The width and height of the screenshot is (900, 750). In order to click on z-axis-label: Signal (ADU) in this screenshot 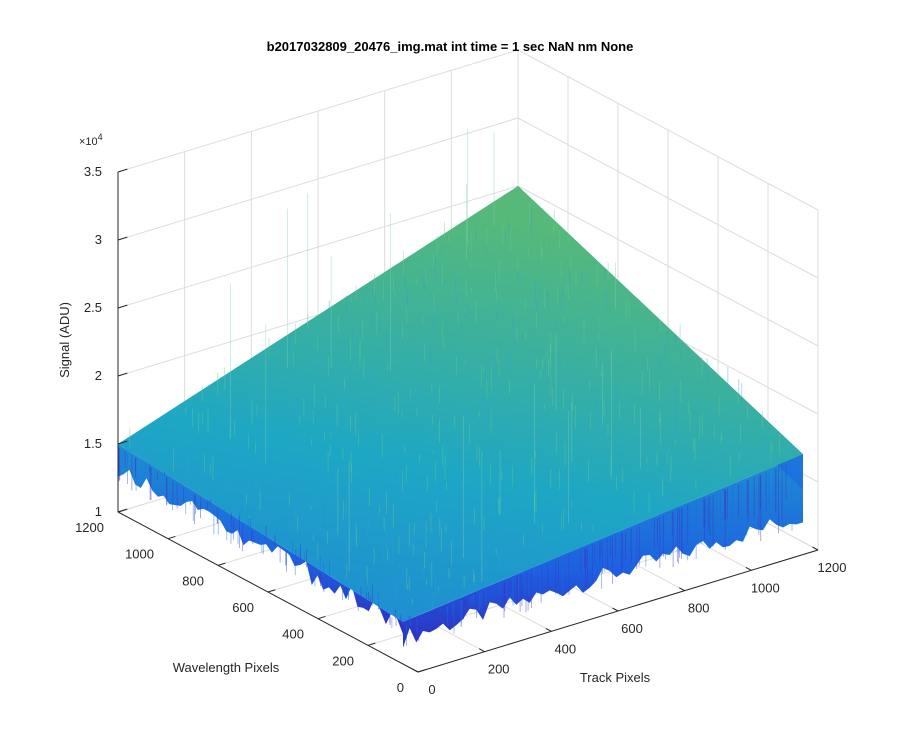, I will do `click(64, 340)`.